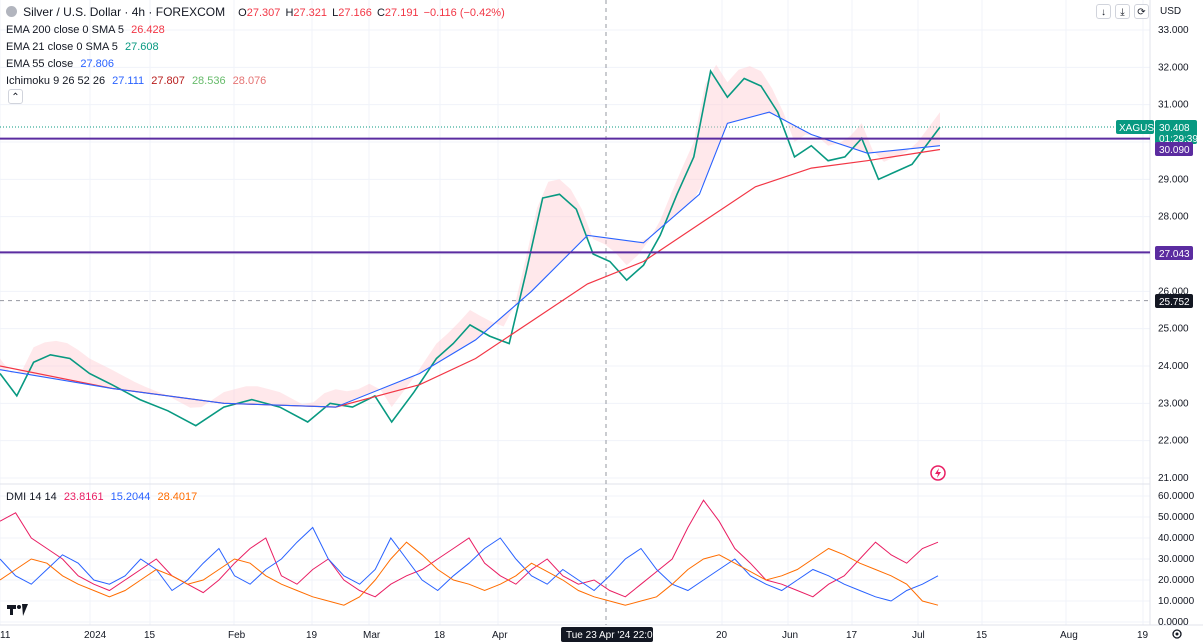 This screenshot has height=643, width=1203. I want to click on dmi-minus-value: 15.2044, so click(130, 497).